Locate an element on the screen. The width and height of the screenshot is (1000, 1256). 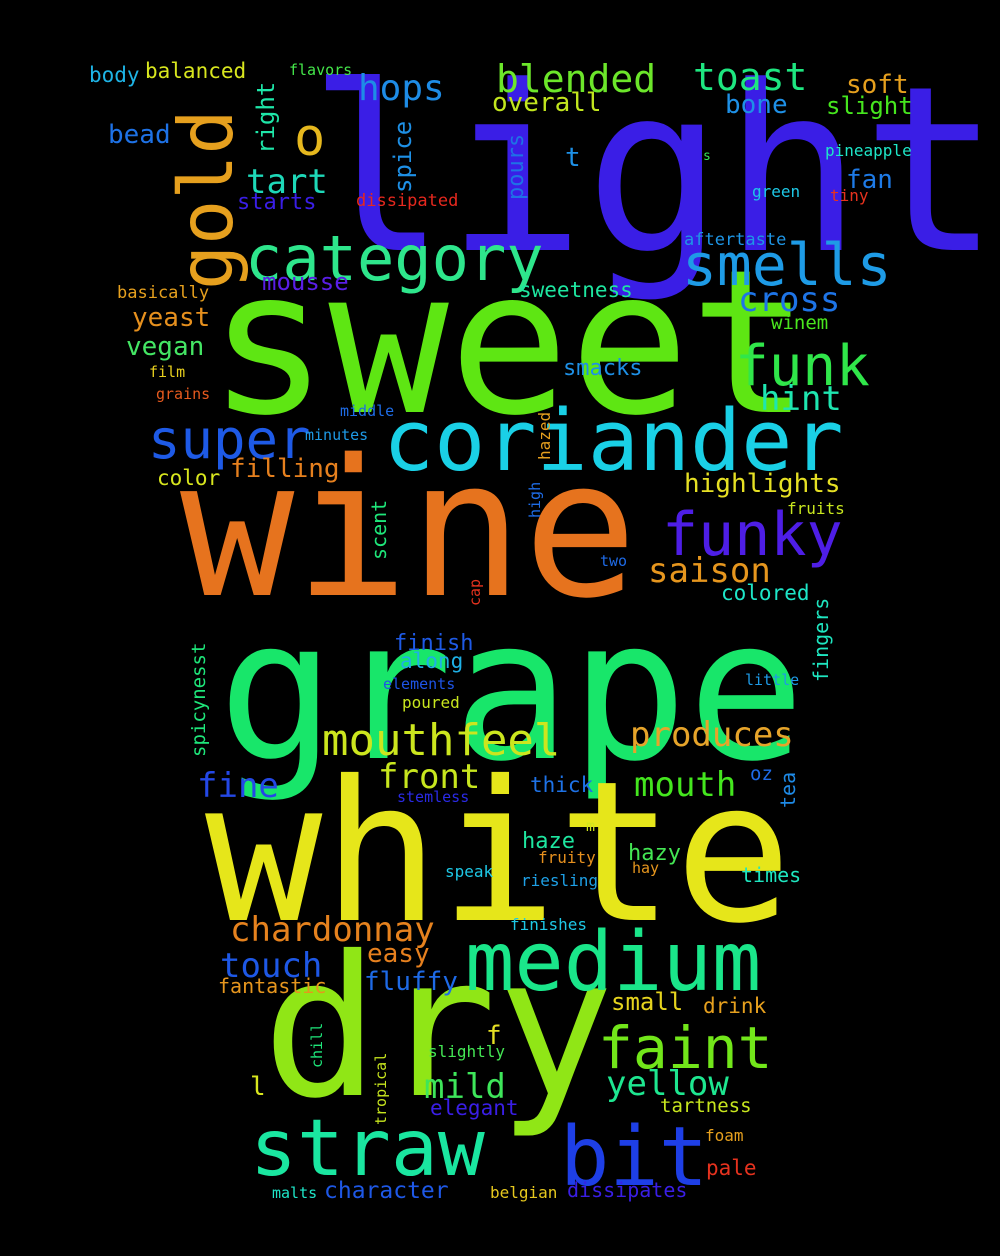
word-high: high is located at coordinates (535, 500).